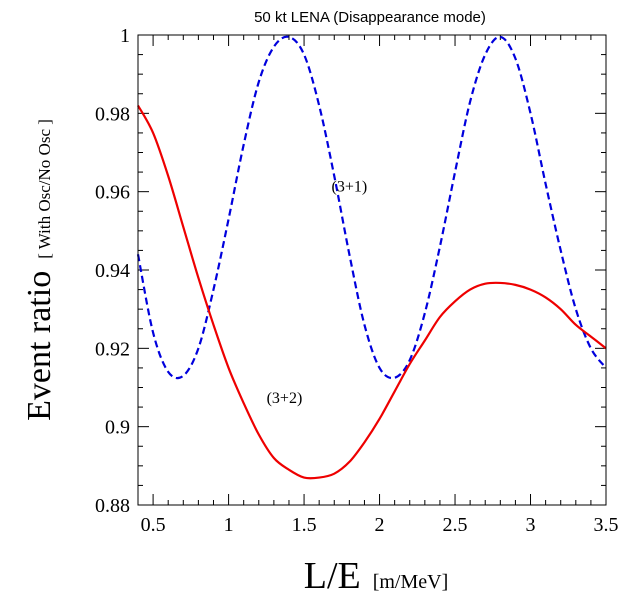  Describe the element at coordinates (112, 193) in the screenshot. I see `y-tick-label: 0.96` at that location.